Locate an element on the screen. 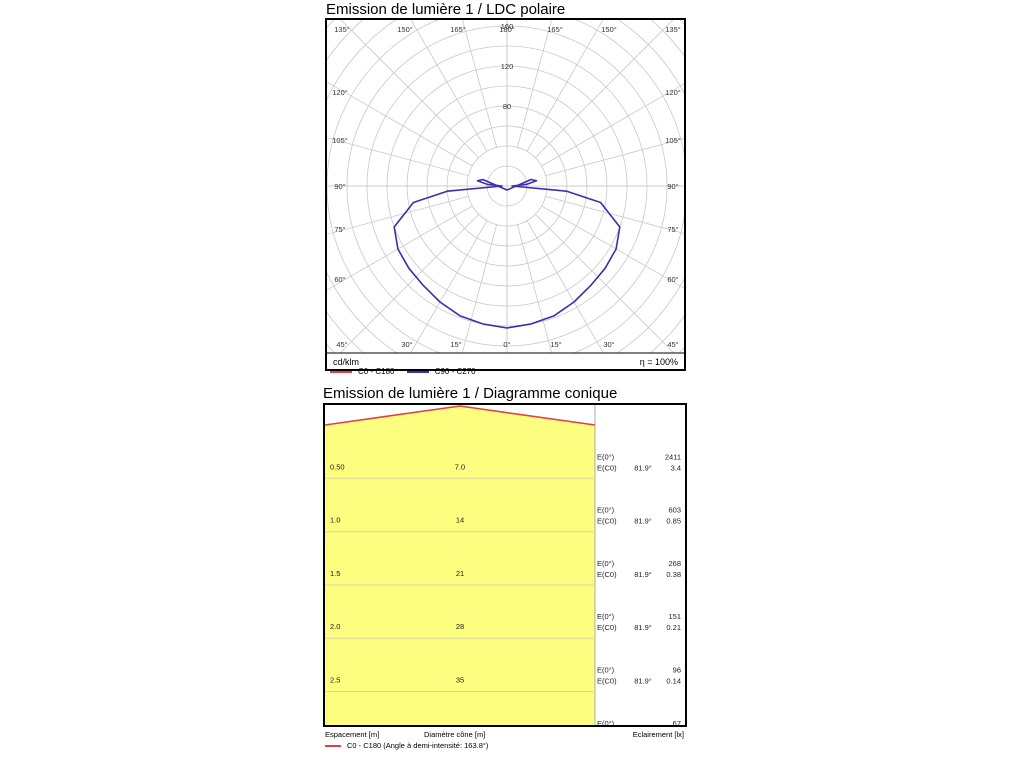 This screenshot has width=1024, height=768. cone-row-spacing: 1.5 is located at coordinates (335, 573).